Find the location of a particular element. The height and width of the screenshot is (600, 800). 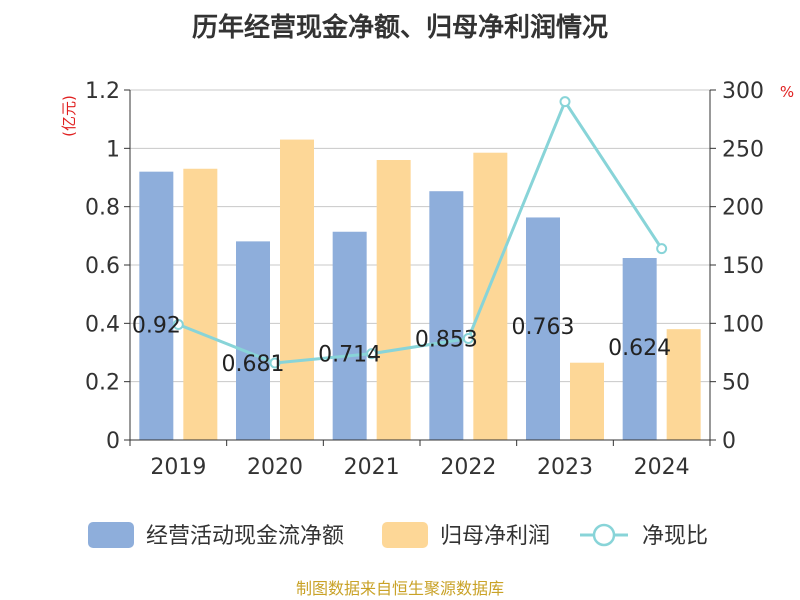

right-tick-label: 300 is located at coordinates (743, 91).